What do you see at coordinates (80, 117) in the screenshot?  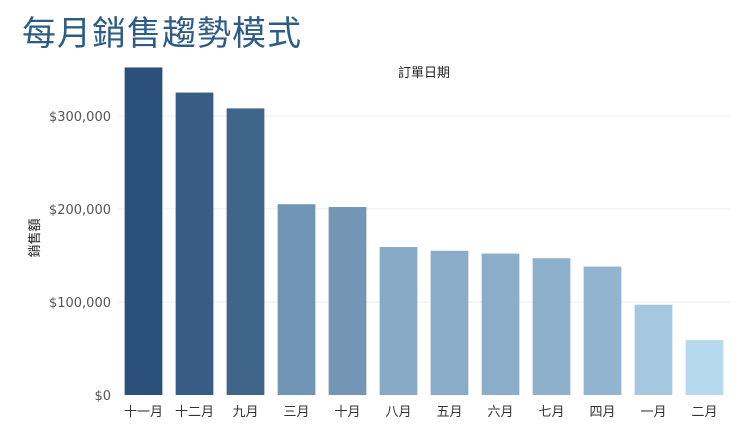 I see `y-tick-label: $300,000` at bounding box center [80, 117].